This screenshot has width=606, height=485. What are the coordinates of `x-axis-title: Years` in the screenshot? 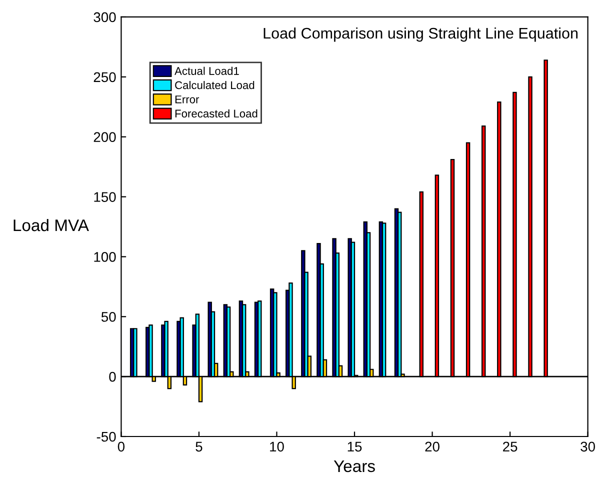 It's located at (354, 466).